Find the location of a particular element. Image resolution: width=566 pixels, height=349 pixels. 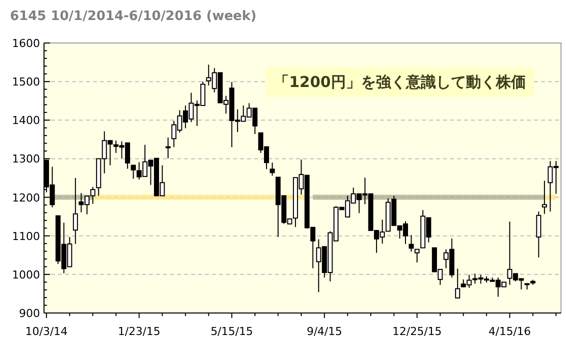

x-tick-label: 1/23/15 is located at coordinates (139, 331).